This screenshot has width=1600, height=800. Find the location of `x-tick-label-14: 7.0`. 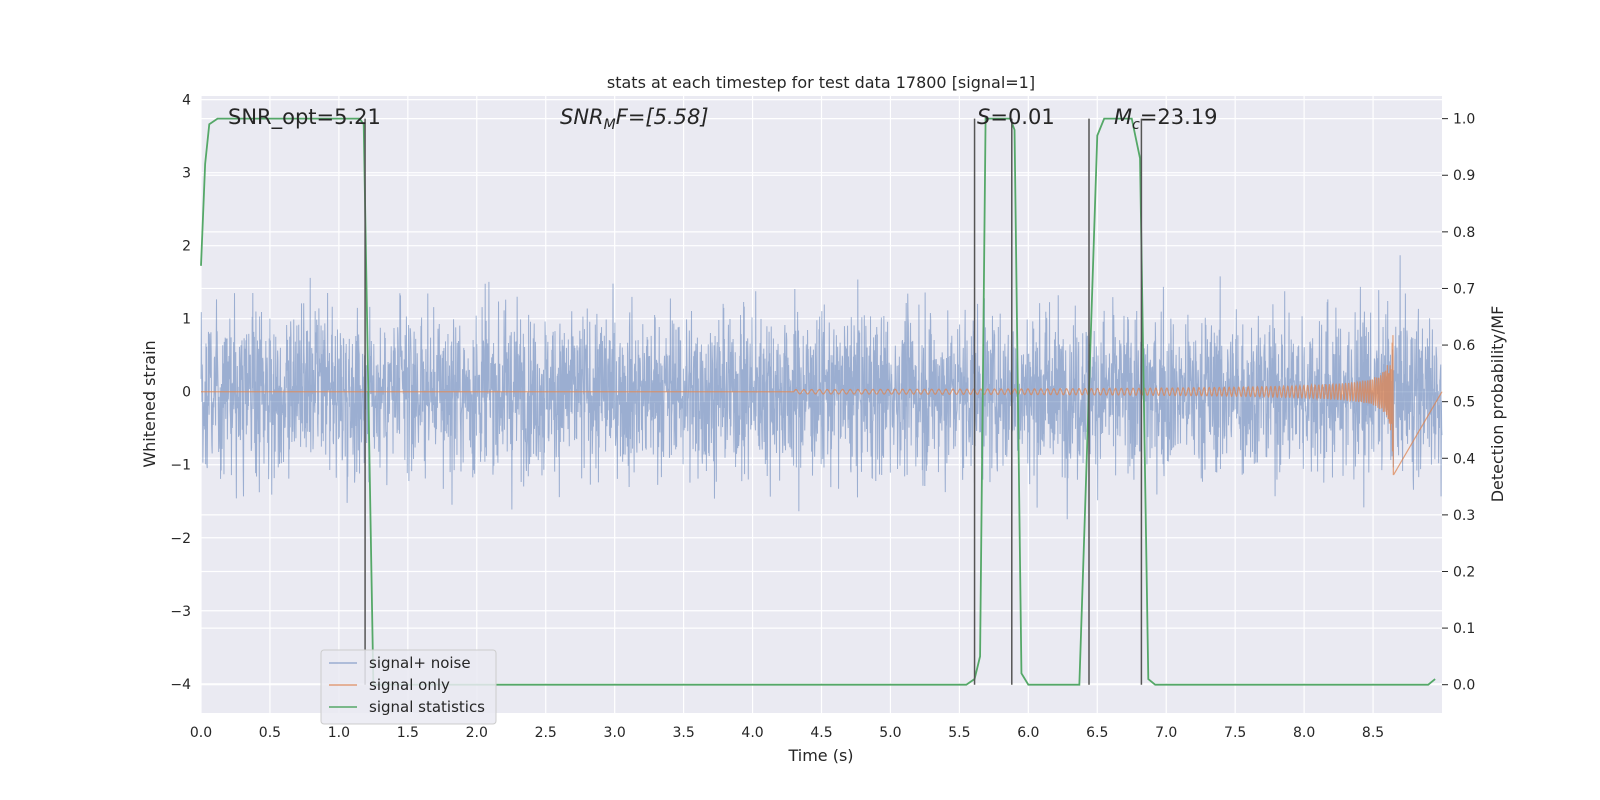

x-tick-label-14: 7.0 is located at coordinates (1166, 733).